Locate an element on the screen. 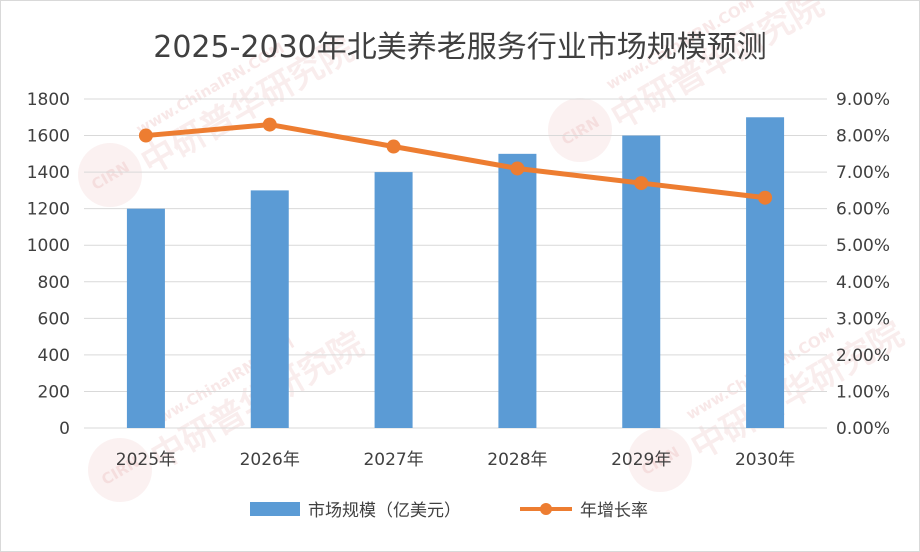 This screenshot has width=920, height=552. left-tick-label: 1000 is located at coordinates (48, 246).